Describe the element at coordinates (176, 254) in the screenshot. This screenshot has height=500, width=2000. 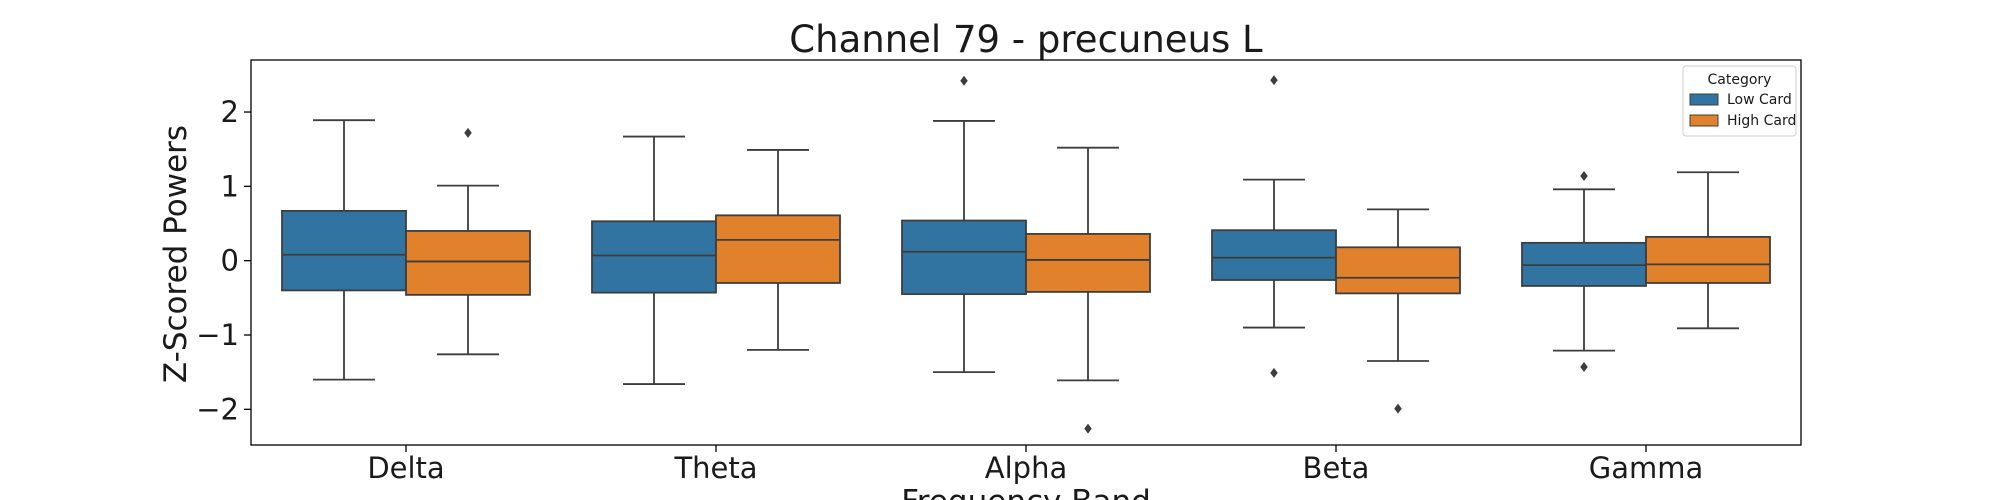
I see `y-axis-label: Z-Scored Powers` at that location.